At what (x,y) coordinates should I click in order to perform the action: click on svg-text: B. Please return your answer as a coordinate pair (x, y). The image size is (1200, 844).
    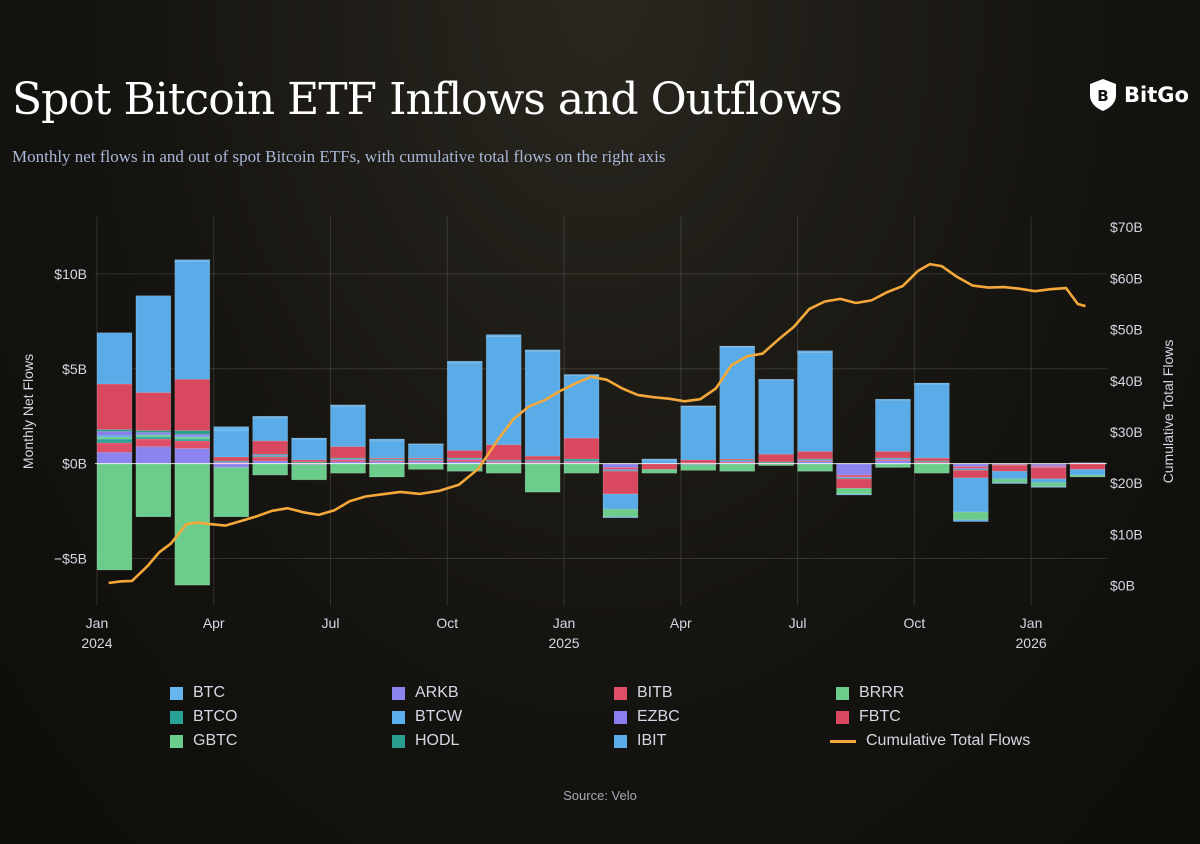
    Looking at the image, I should click on (1102, 96).